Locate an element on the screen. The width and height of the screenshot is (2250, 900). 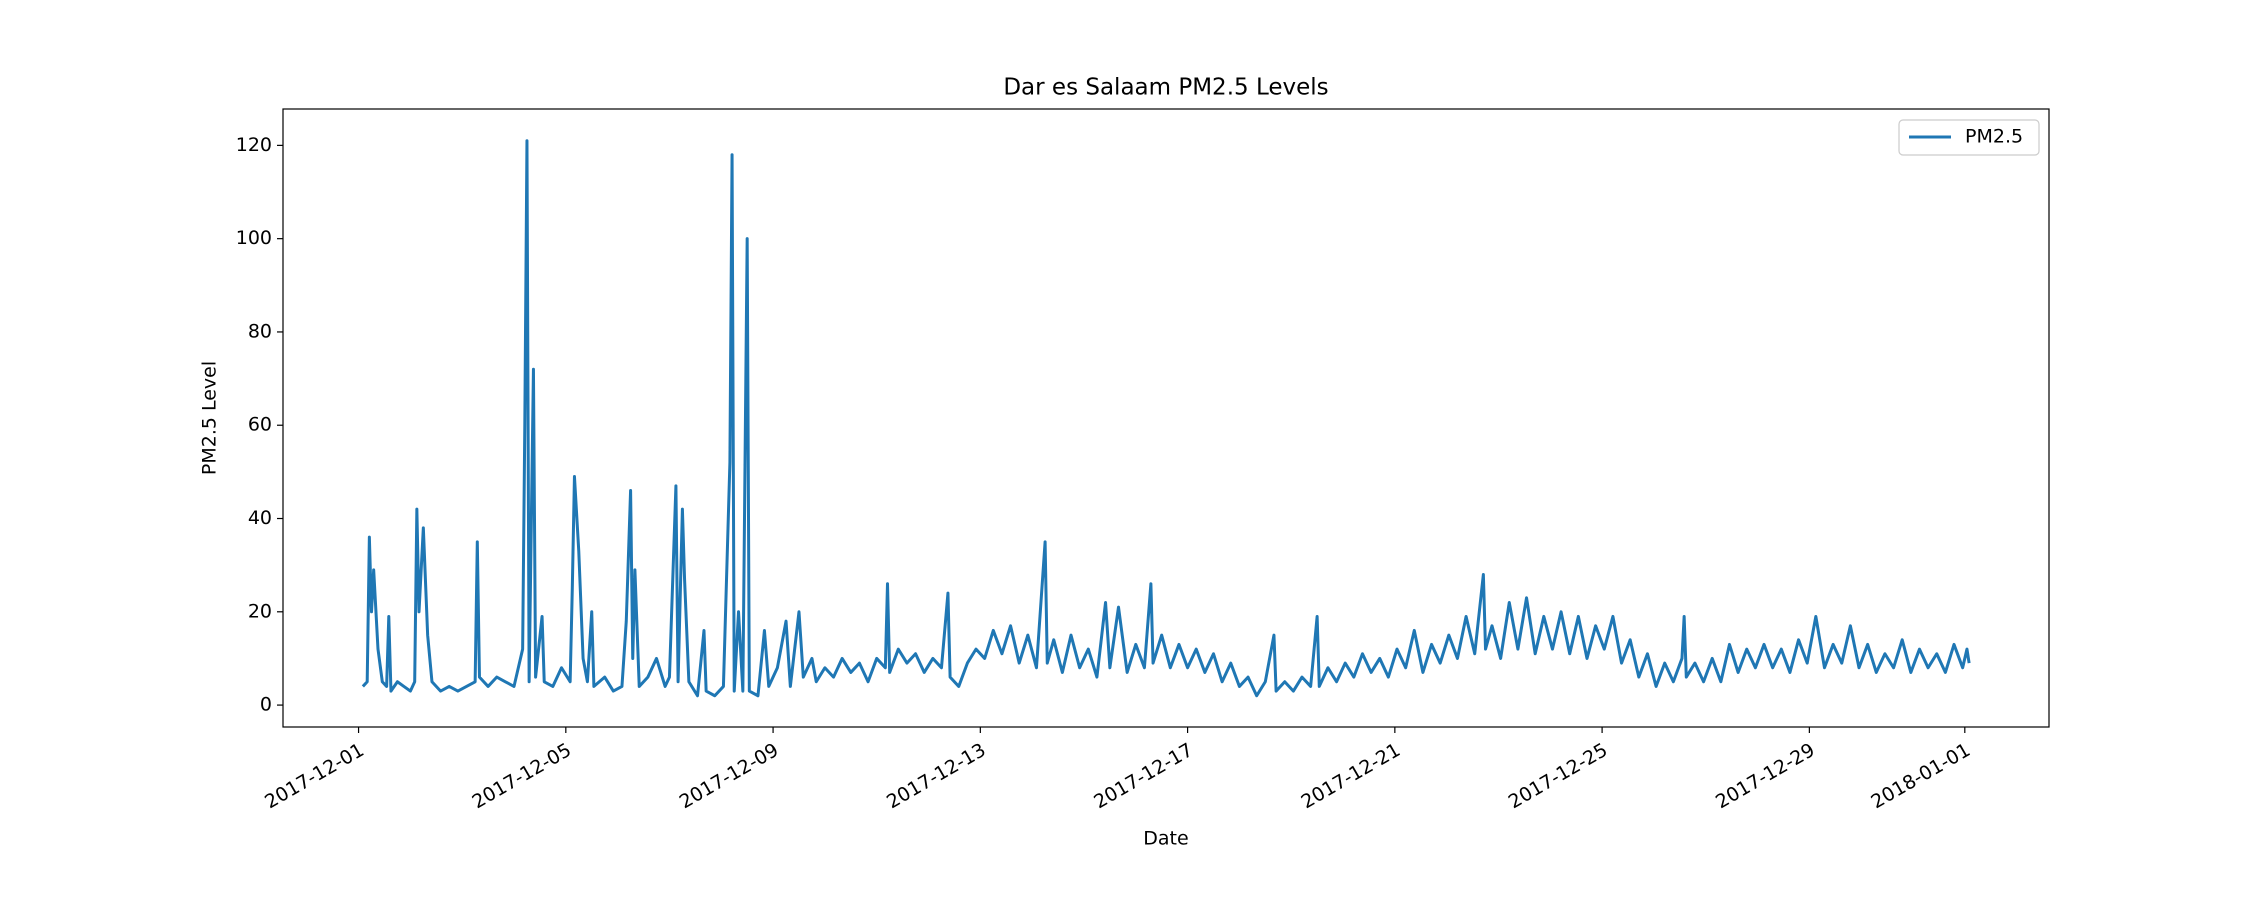
legend-box is located at coordinates (1969, 137).